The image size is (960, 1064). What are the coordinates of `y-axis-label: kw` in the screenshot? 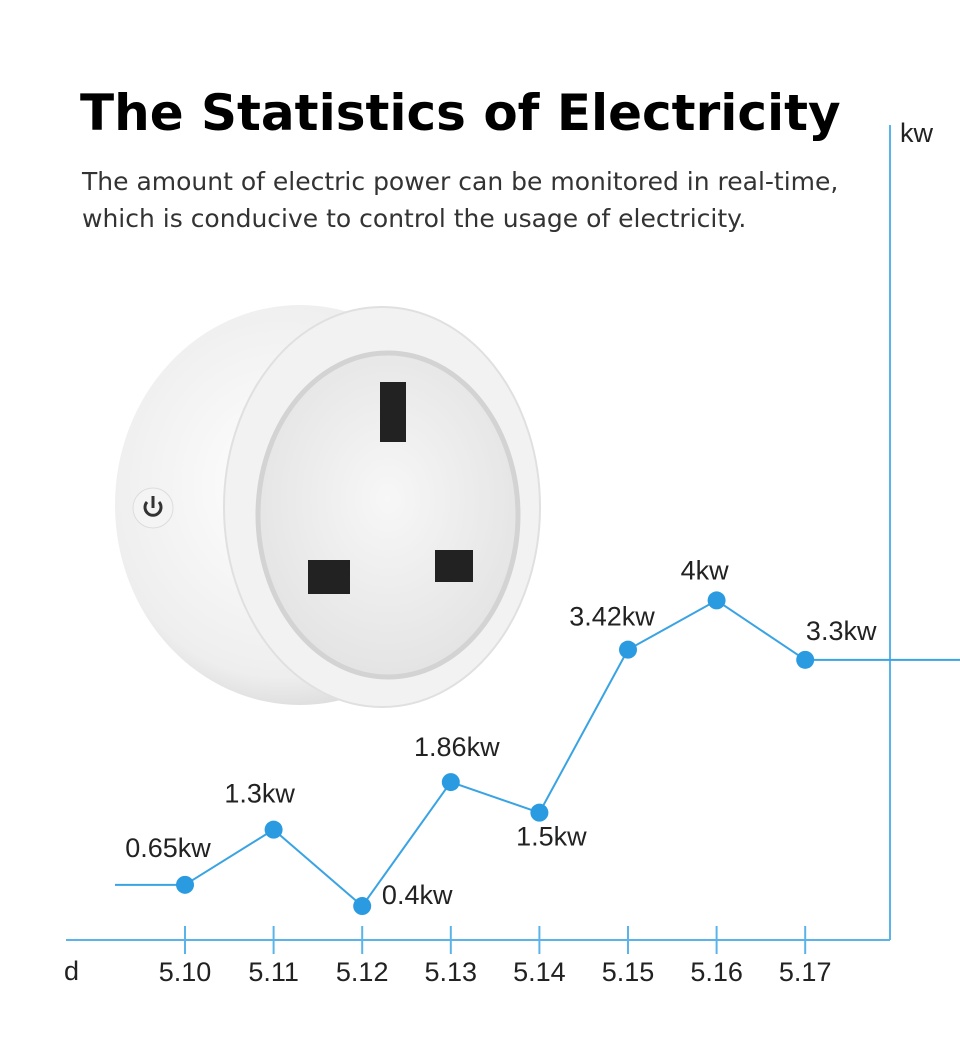 It's located at (917, 133).